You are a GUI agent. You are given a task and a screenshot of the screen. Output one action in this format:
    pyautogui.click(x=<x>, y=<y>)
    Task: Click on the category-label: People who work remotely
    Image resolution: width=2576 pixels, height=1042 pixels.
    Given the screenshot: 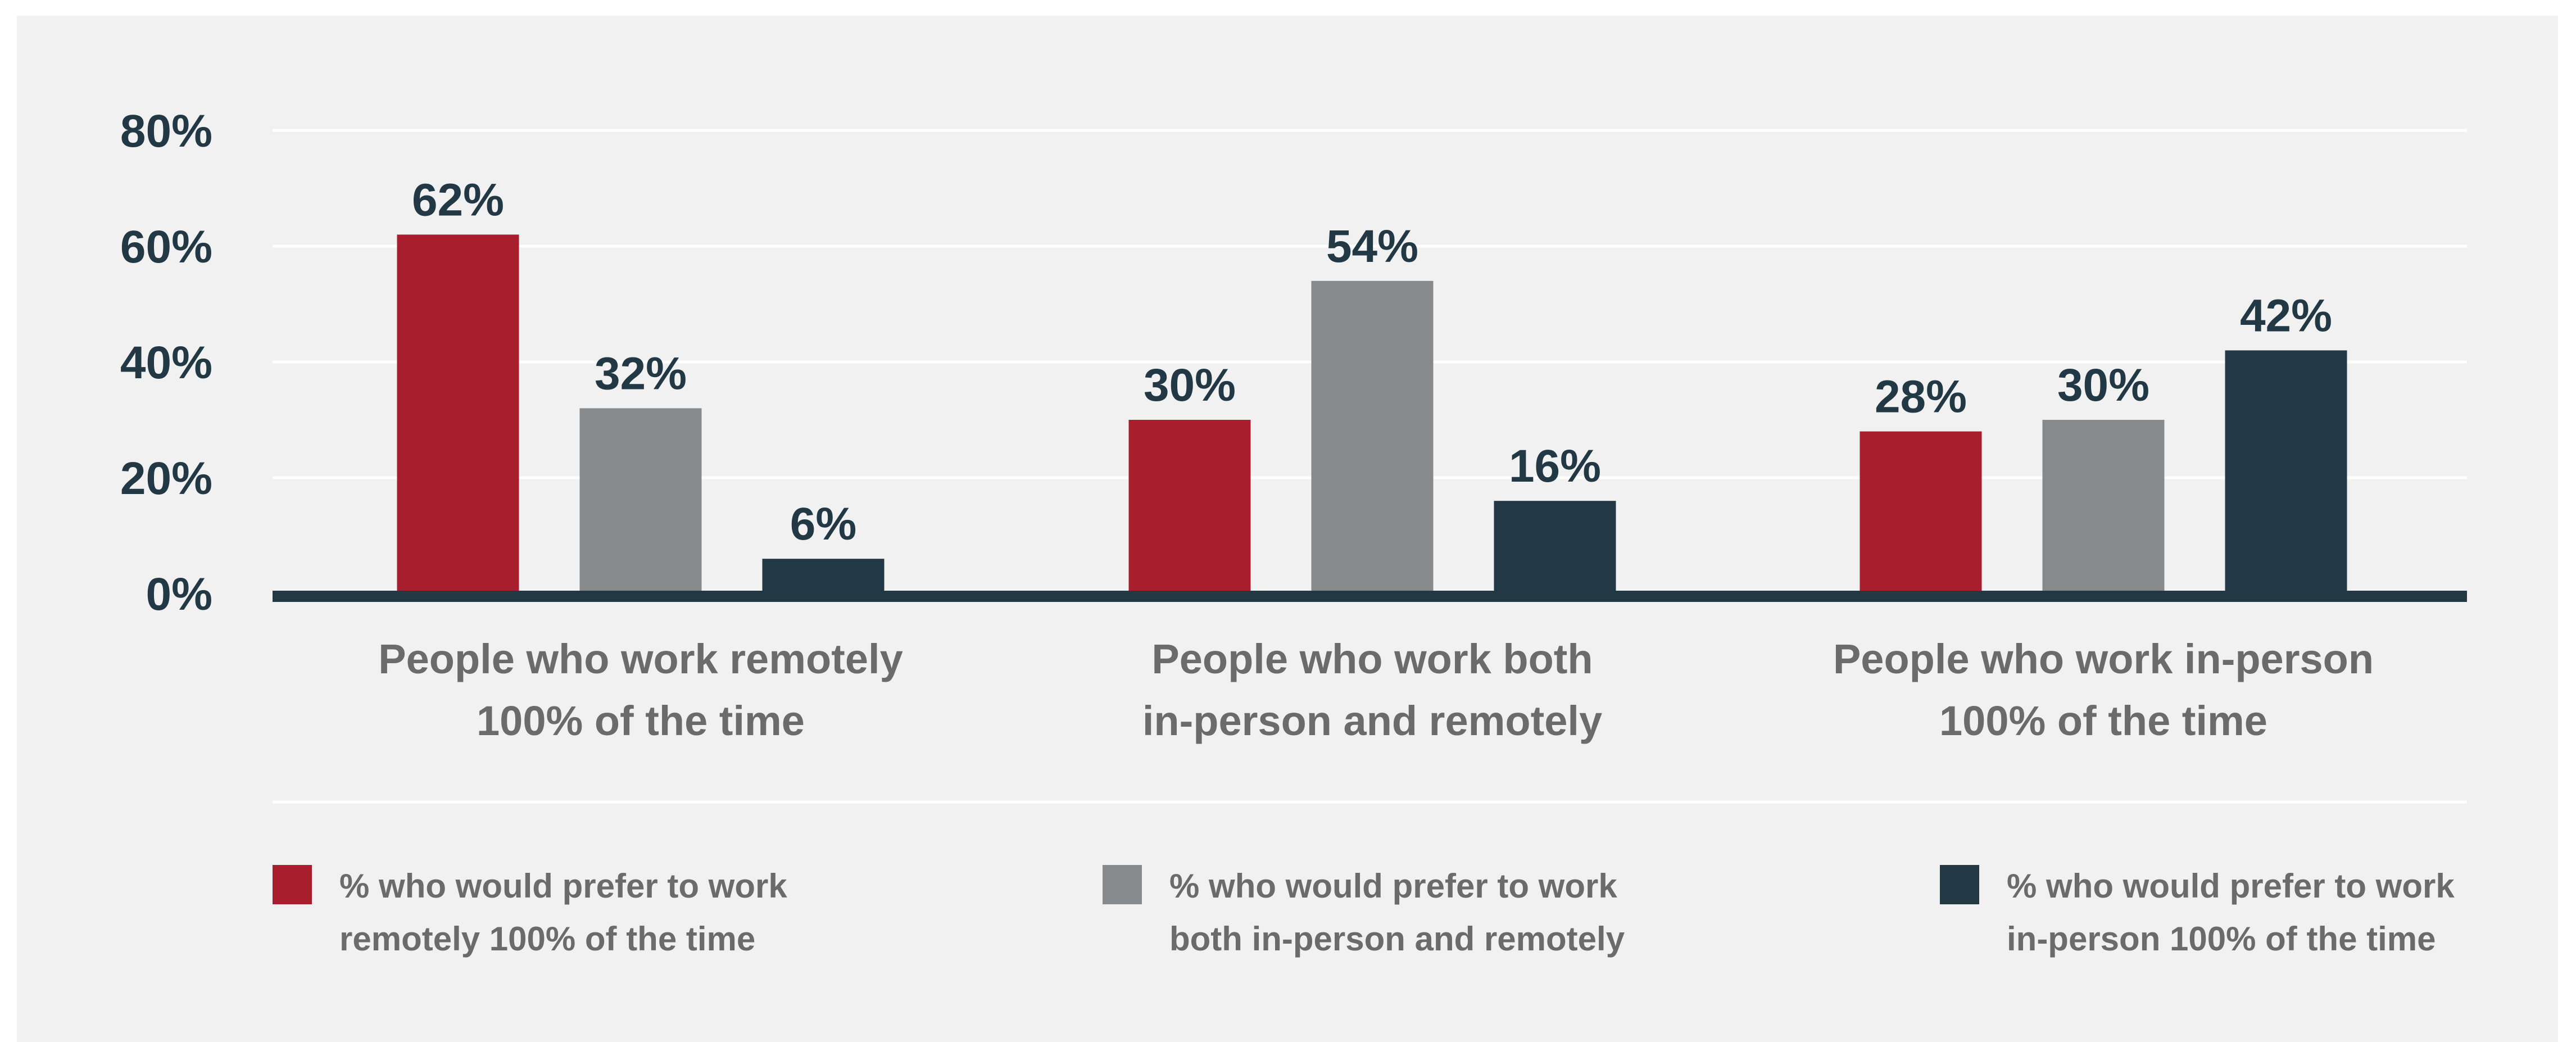 What is the action you would take?
    pyautogui.click(x=640, y=659)
    